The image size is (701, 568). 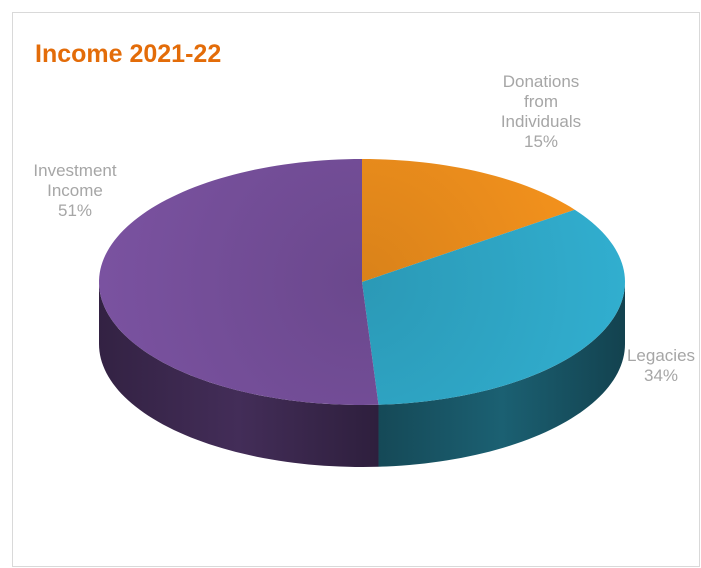 I want to click on slice-label-line: Donations, so click(x=541, y=81).